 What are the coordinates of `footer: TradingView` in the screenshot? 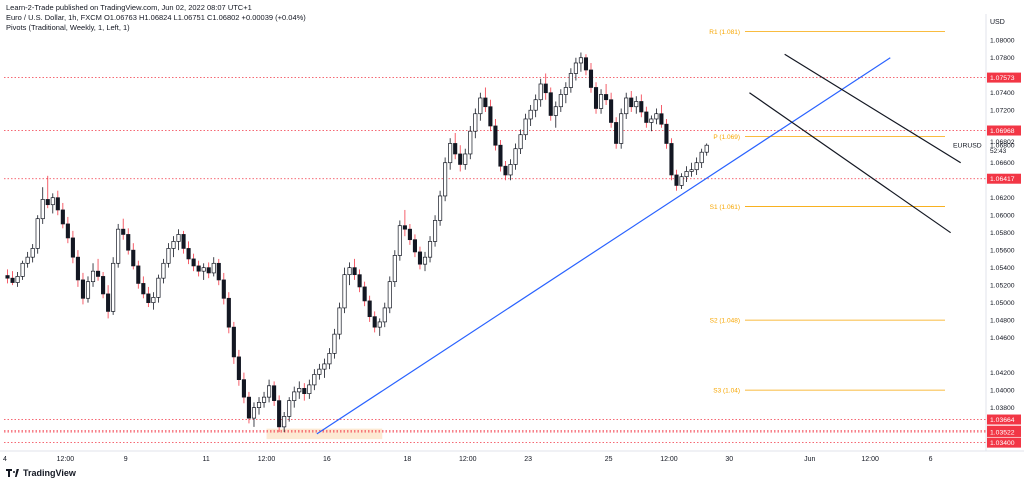 It's located at (41, 473).